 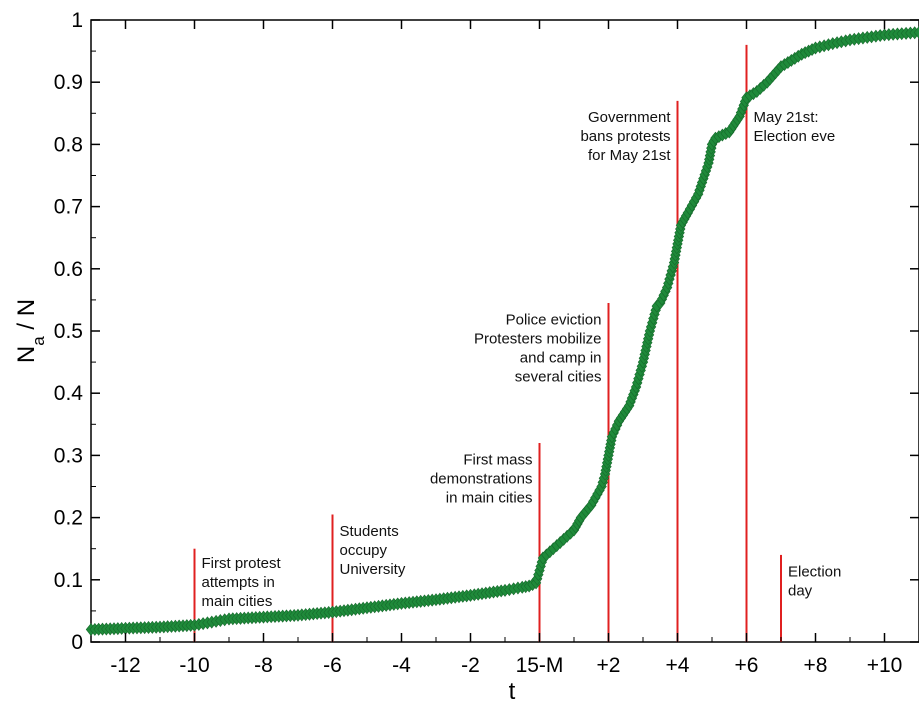 What do you see at coordinates (68, 580) in the screenshot?
I see `y-tick-label: 0.1` at bounding box center [68, 580].